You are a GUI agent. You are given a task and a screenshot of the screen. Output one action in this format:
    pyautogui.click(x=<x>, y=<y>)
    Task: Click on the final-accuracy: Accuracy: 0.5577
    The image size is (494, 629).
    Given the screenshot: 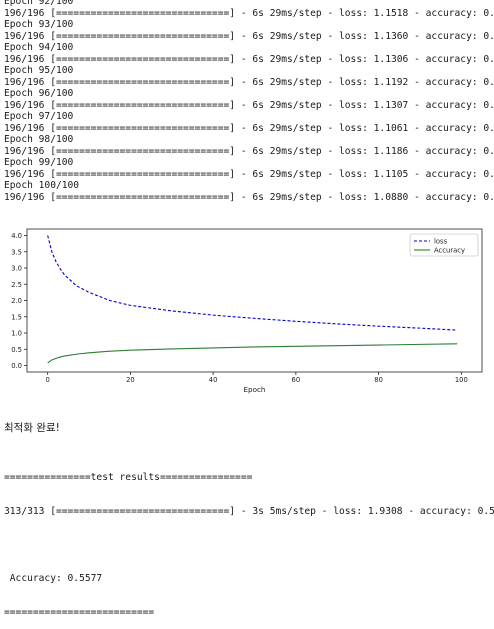 What is the action you would take?
    pyautogui.click(x=53, y=578)
    